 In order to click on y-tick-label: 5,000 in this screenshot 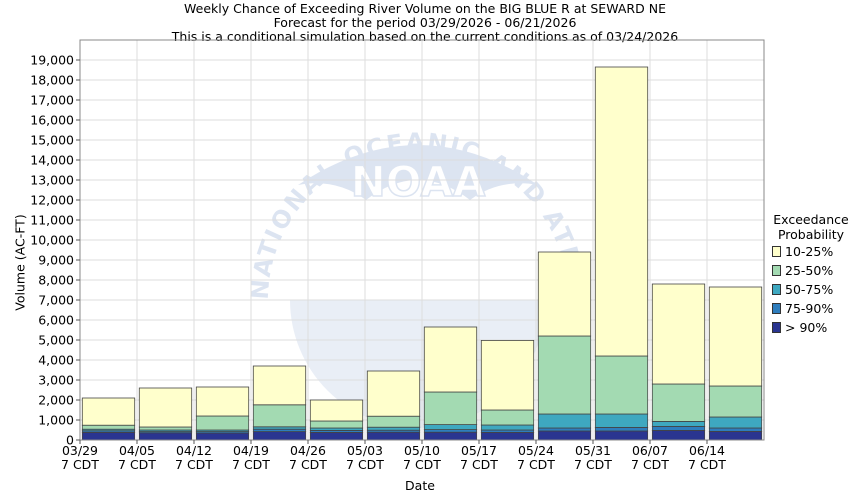, I will do `click(56, 340)`.